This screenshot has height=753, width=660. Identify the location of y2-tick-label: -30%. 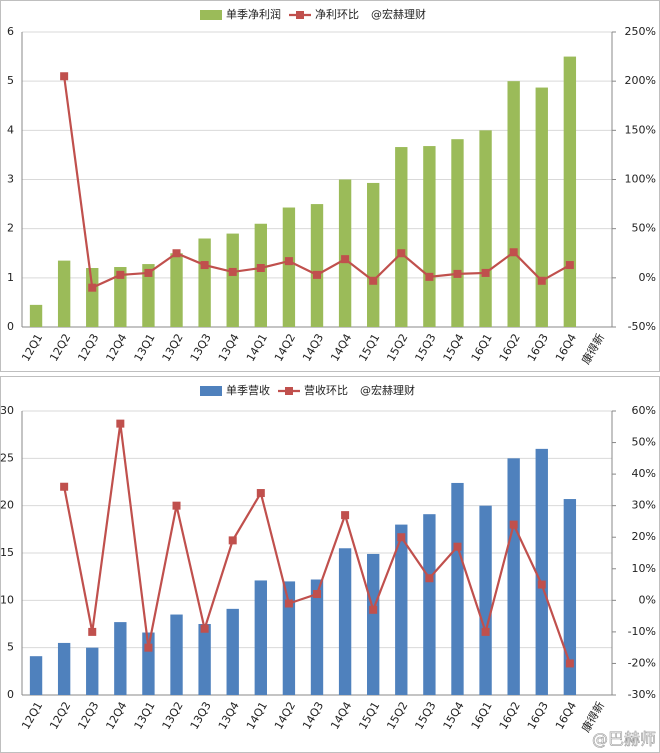
(642, 694).